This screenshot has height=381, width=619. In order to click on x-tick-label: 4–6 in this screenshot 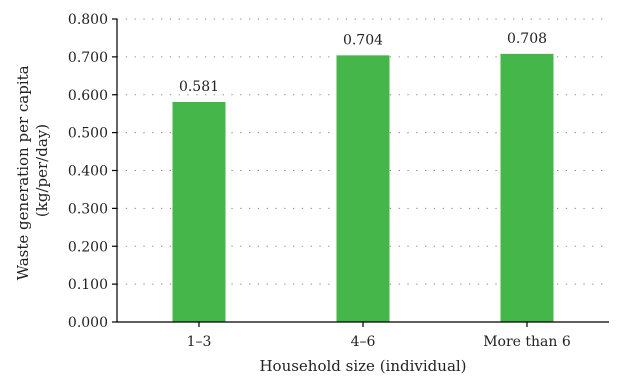, I will do `click(363, 342)`.